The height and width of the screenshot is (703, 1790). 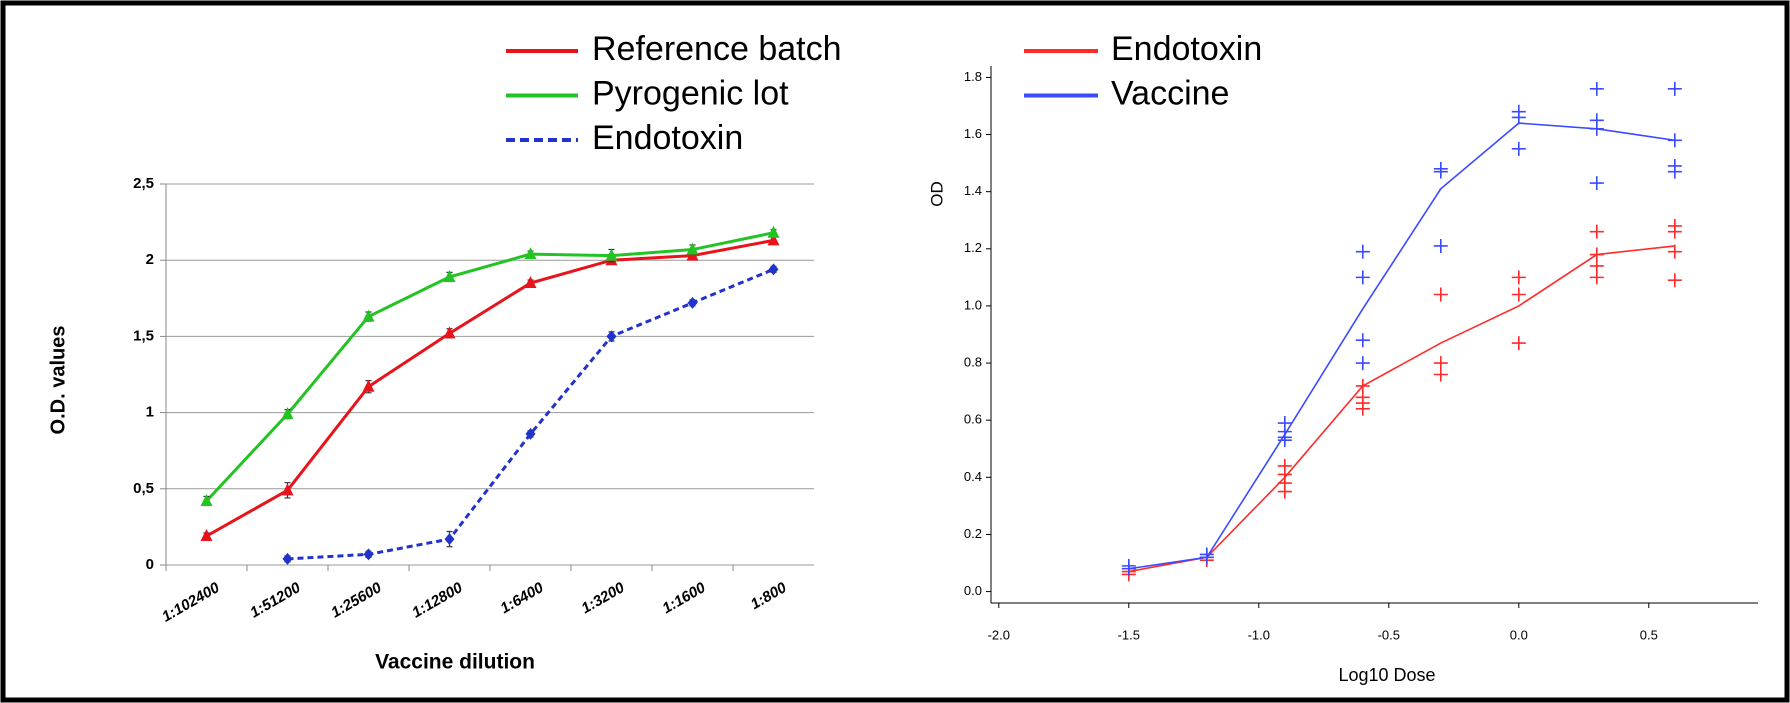 What do you see at coordinates (936, 194) in the screenshot?
I see `y-axis-title: OD` at bounding box center [936, 194].